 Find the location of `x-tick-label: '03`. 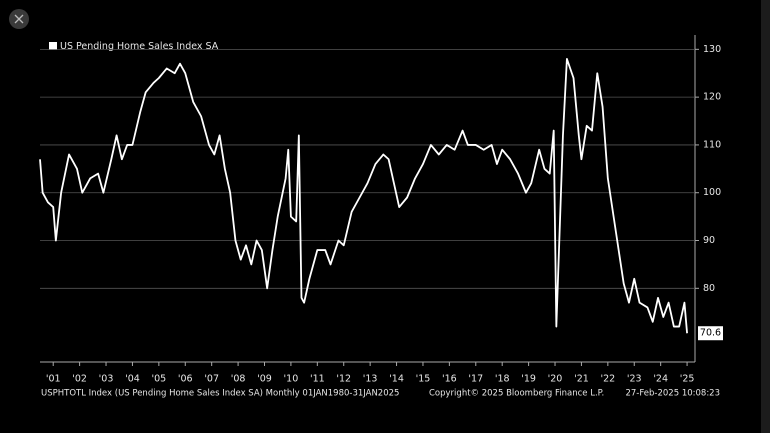

x-tick-label: '03 is located at coordinates (106, 379).